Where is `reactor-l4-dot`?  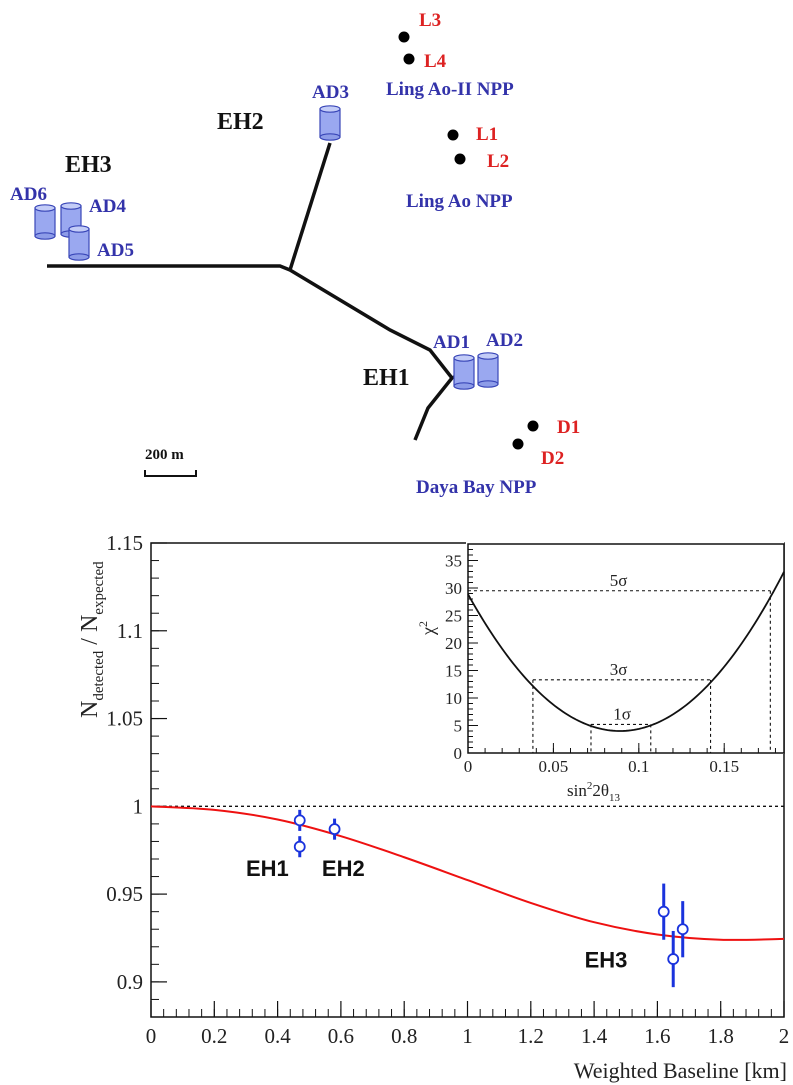 reactor-l4-dot is located at coordinates (409, 59).